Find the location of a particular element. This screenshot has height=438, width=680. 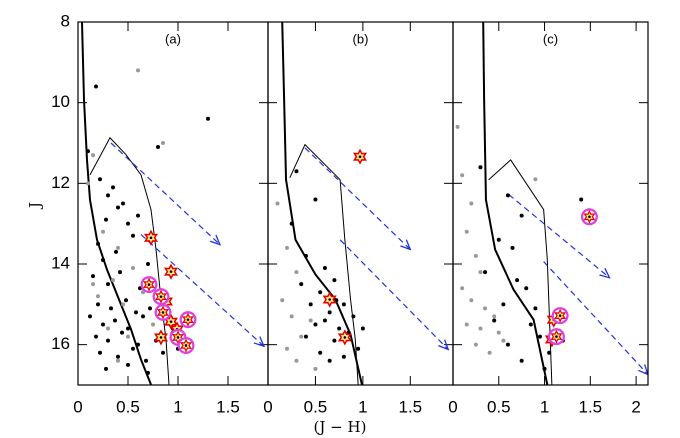

panel-title: (a) is located at coordinates (173, 38).